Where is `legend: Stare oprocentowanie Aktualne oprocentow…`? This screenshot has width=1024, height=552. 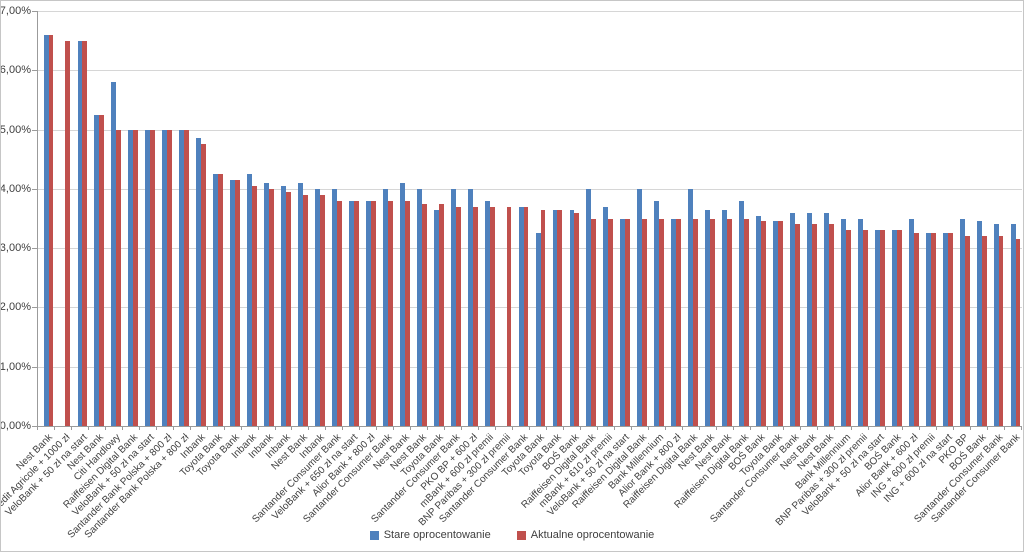
legend: Stare oprocentowanie Aktualne oprocentow… is located at coordinates (512, 535).